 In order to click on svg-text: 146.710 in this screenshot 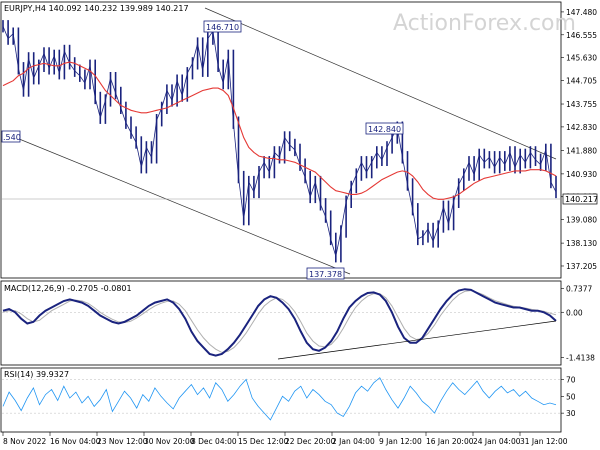, I will do `click(222, 27)`.